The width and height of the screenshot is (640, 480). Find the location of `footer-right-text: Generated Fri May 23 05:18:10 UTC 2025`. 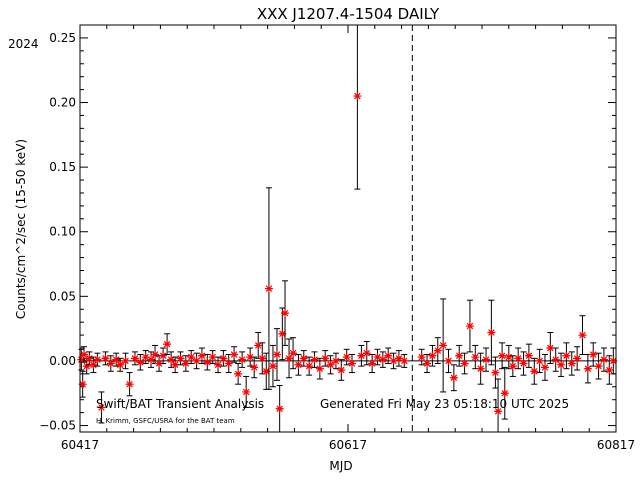

footer-right-text: Generated Fri May 23 05:18:10 UTC 2025 is located at coordinates (444, 404).